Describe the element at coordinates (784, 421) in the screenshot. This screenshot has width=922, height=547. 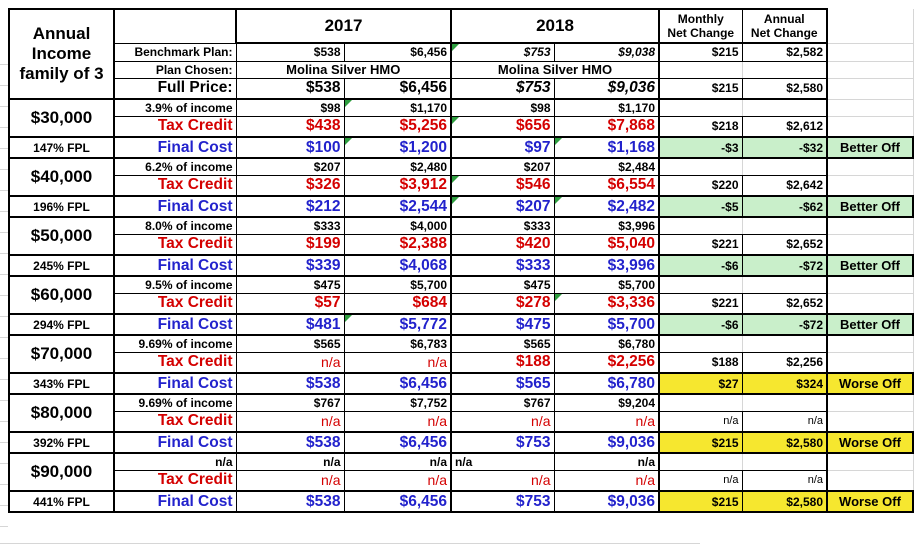
I see `net-annual-value: n/a` at that location.